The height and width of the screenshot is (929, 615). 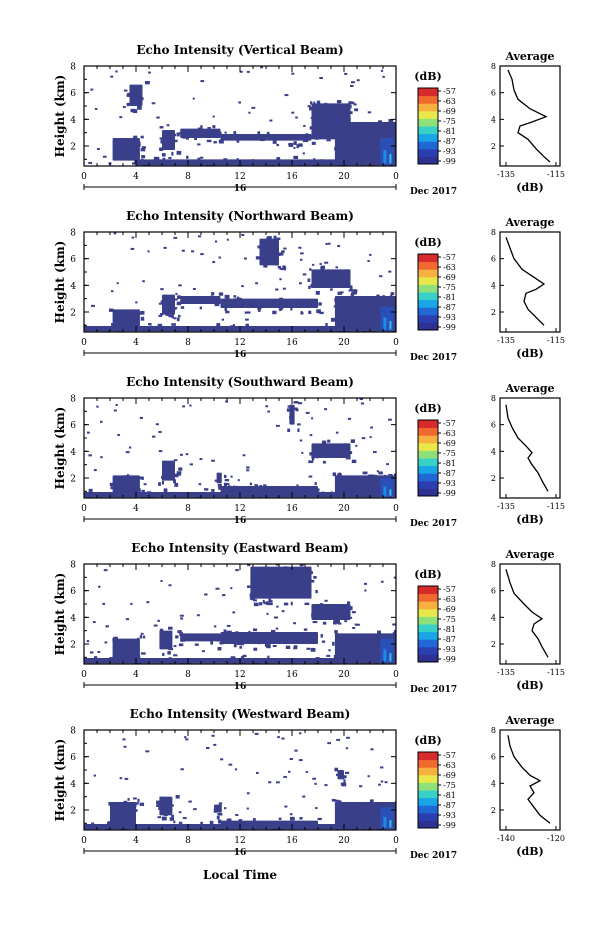 I want to click on profile-frame, so click(x=530, y=614).